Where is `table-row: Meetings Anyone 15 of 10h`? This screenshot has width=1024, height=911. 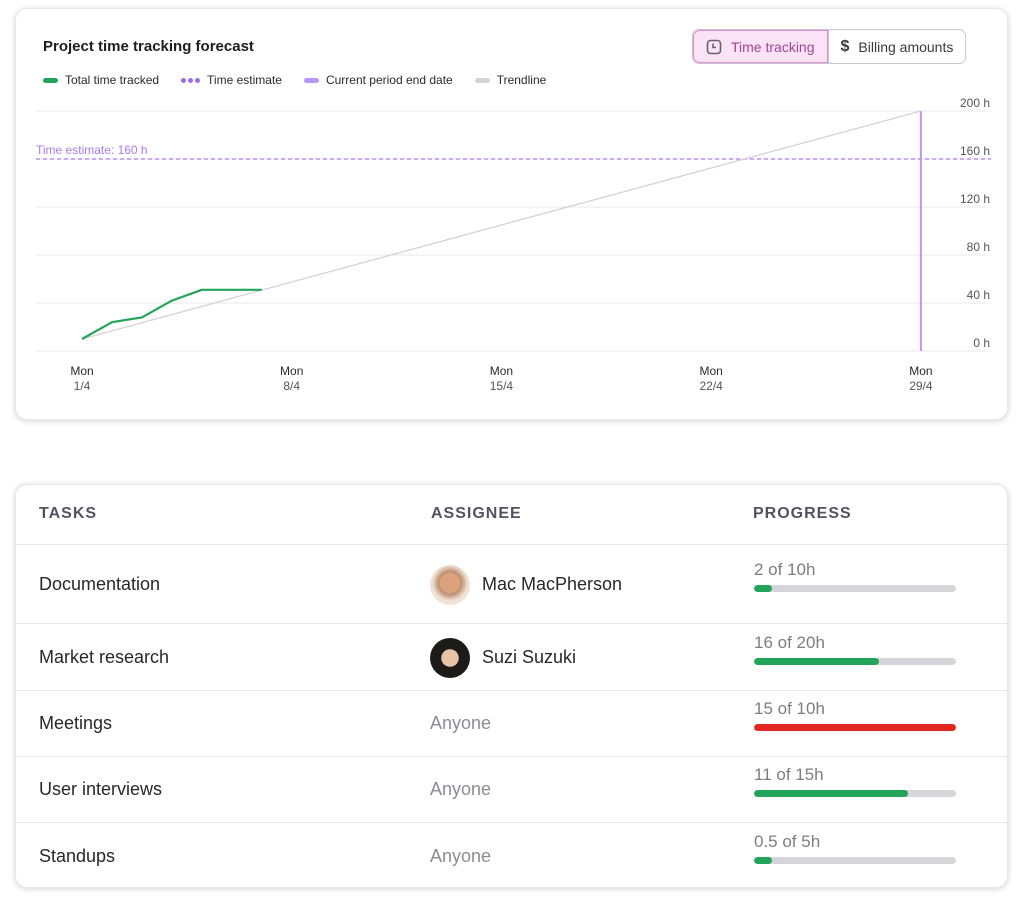 table-row: Meetings Anyone 15 of 10h is located at coordinates (511, 723).